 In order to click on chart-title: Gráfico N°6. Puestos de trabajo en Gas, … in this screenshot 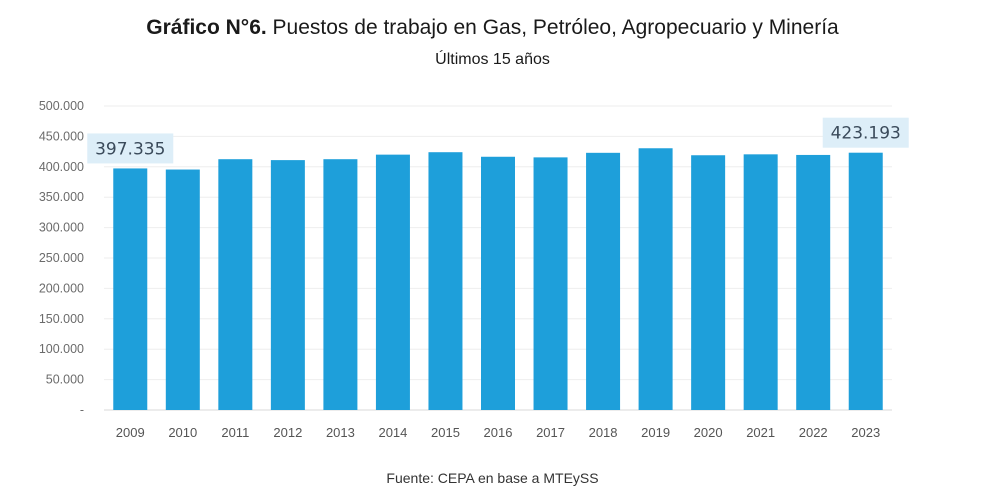, I will do `click(492, 28)`.